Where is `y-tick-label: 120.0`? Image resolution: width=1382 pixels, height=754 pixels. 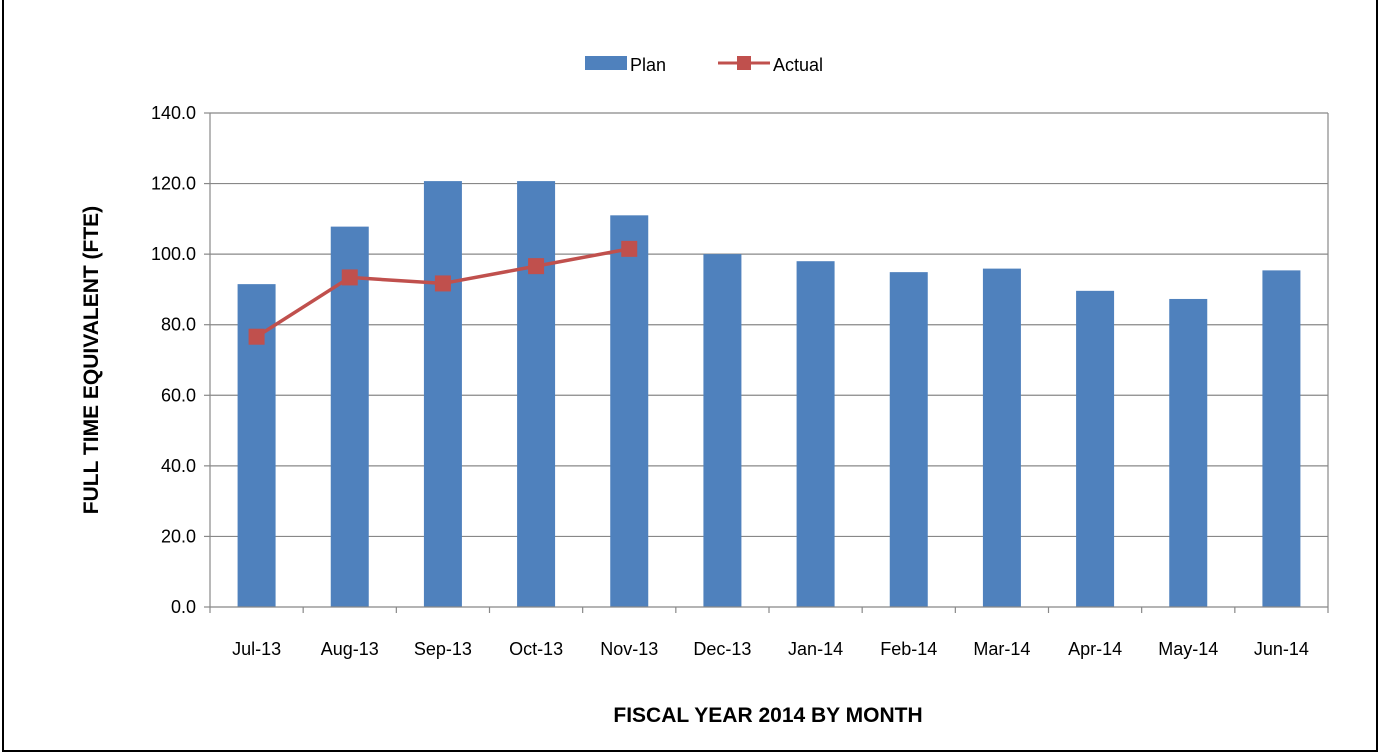
y-tick-label: 120.0 is located at coordinates (173, 184).